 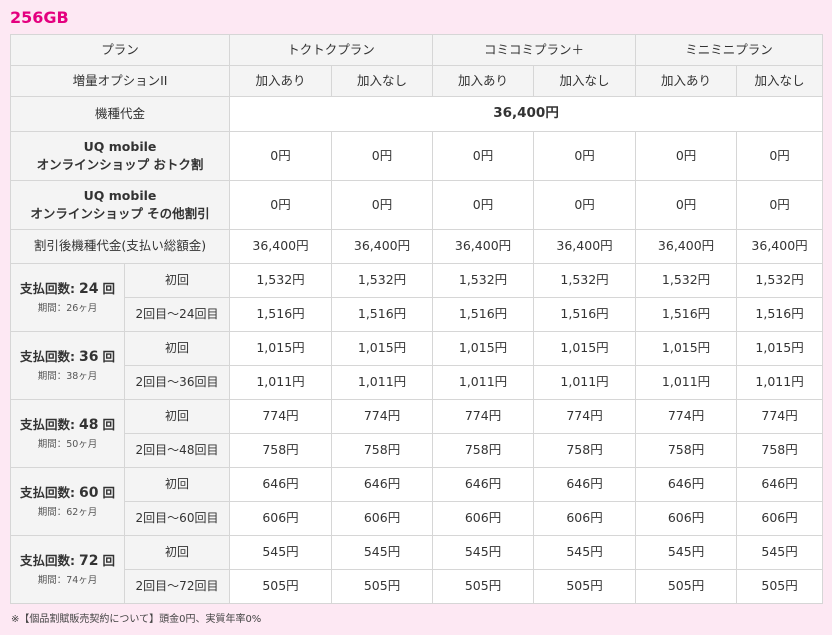 What do you see at coordinates (39, 17) in the screenshot?
I see `capacity-title: 256GB` at bounding box center [39, 17].